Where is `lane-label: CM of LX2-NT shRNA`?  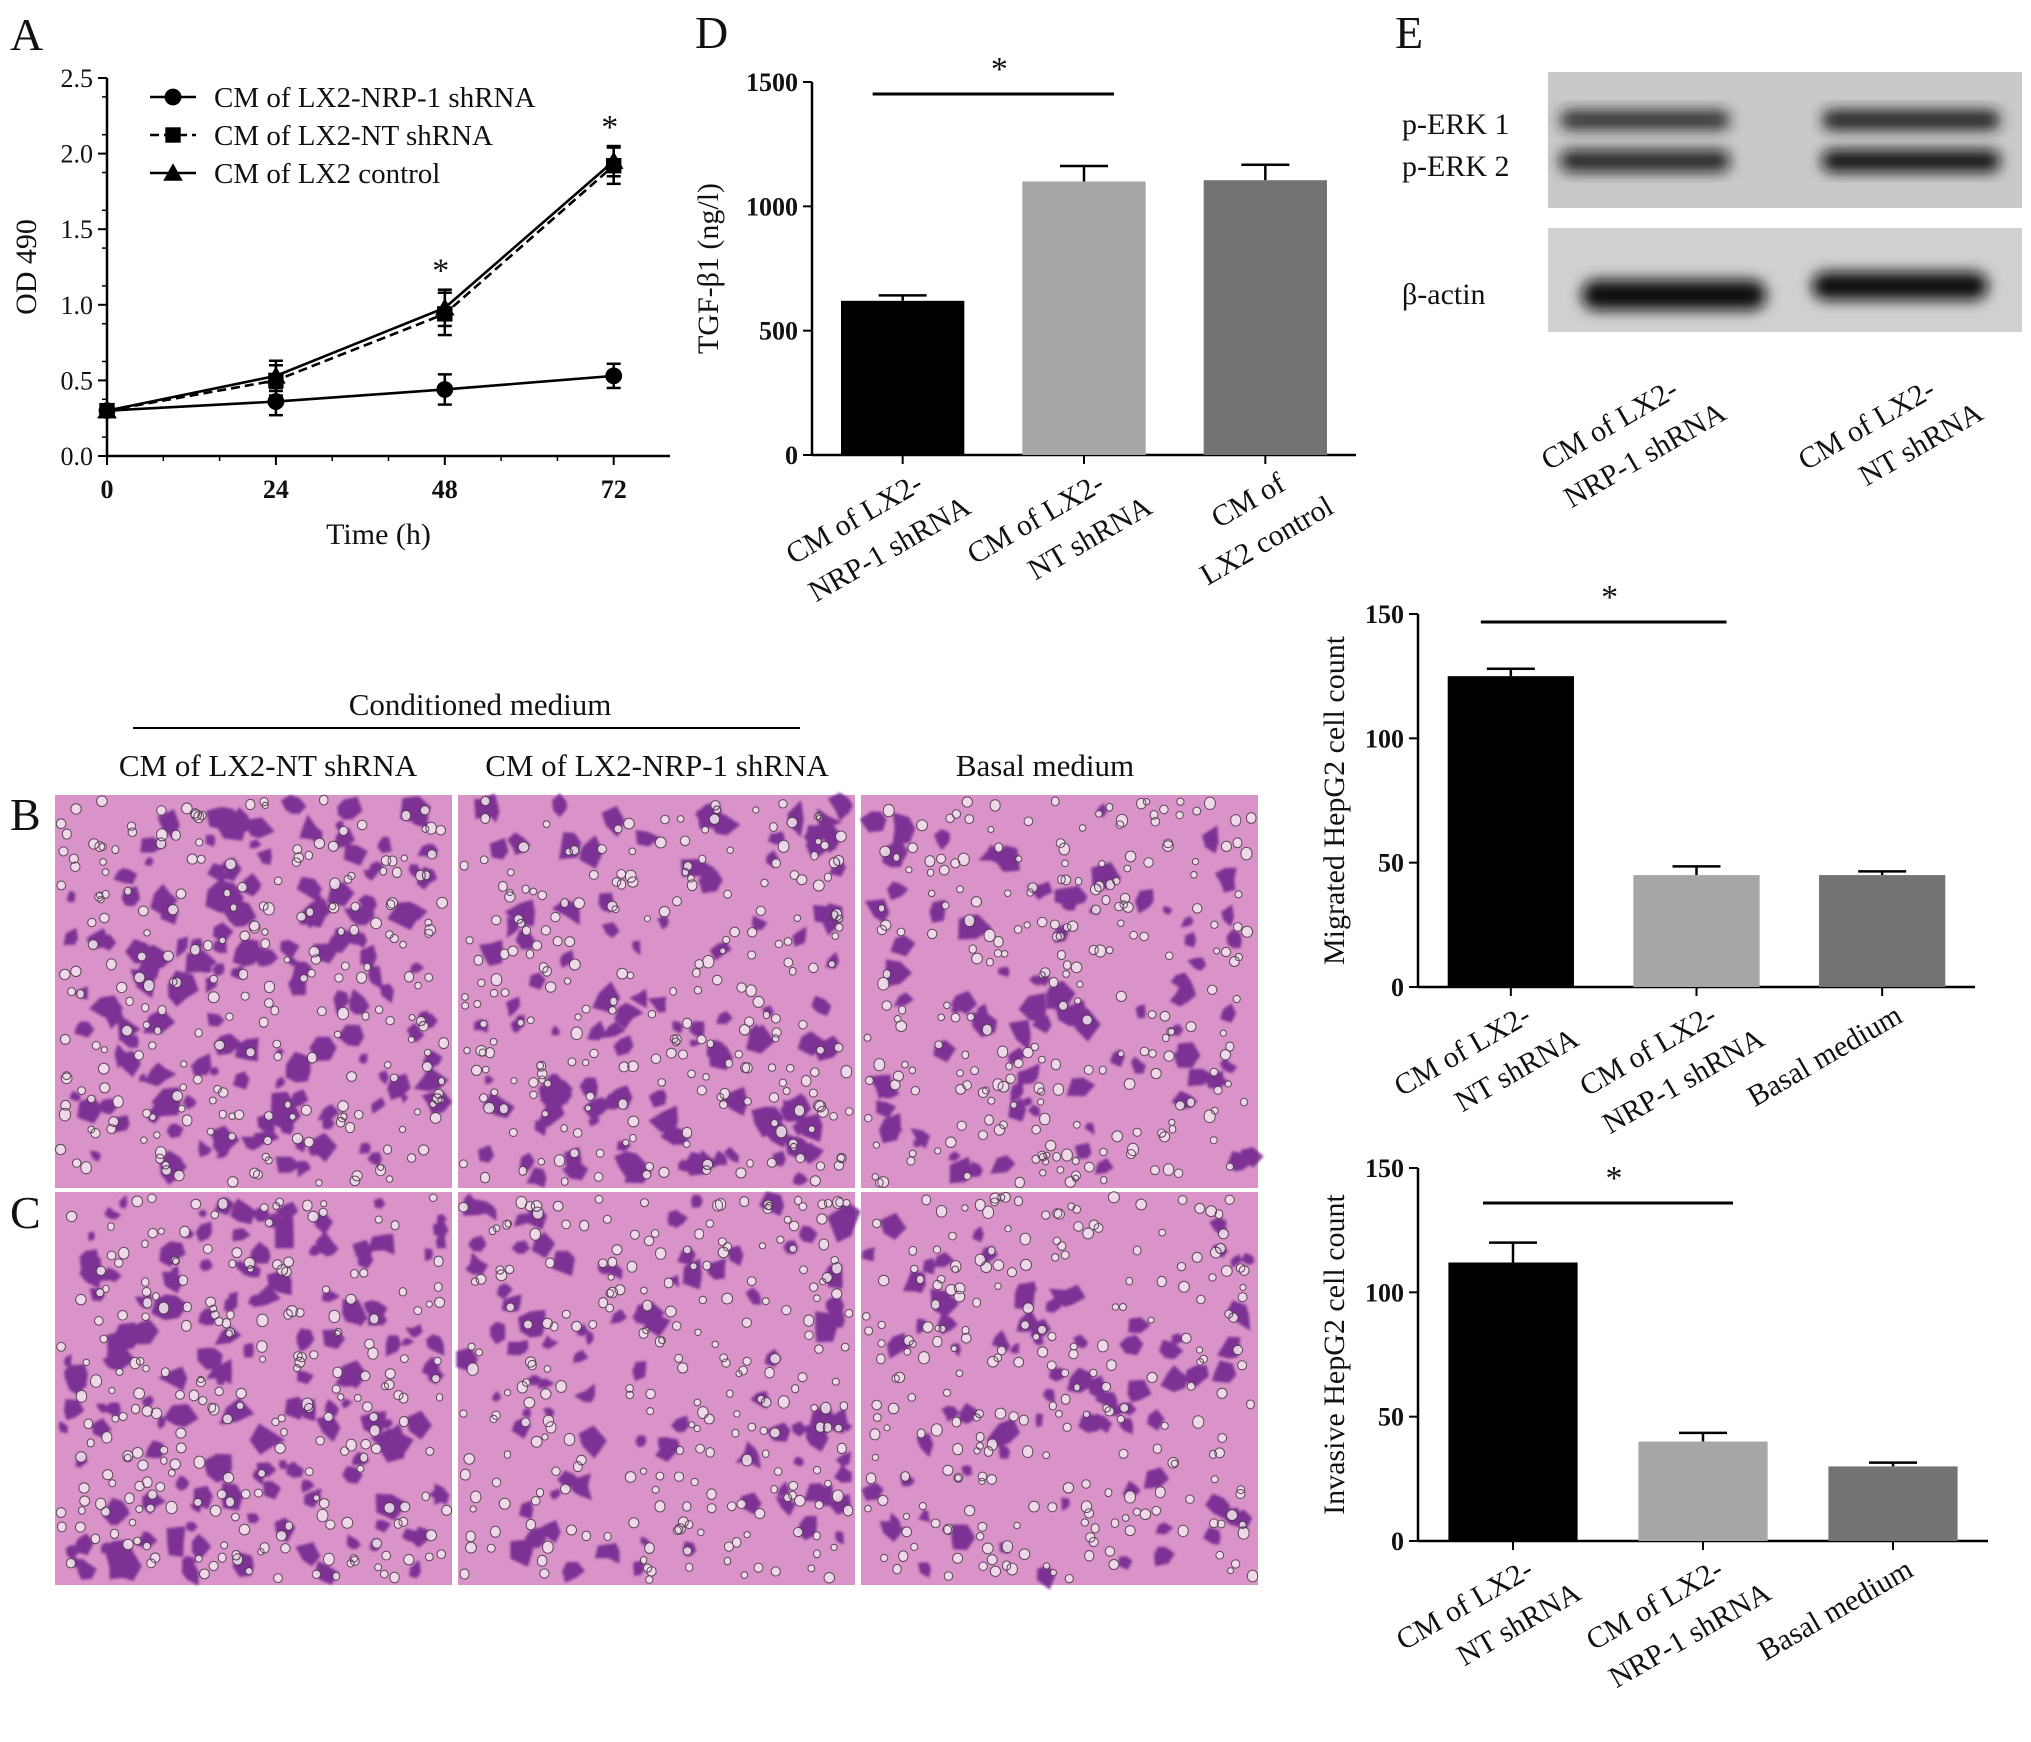 lane-label: CM of LX2-NT shRNA is located at coordinates (1891, 436).